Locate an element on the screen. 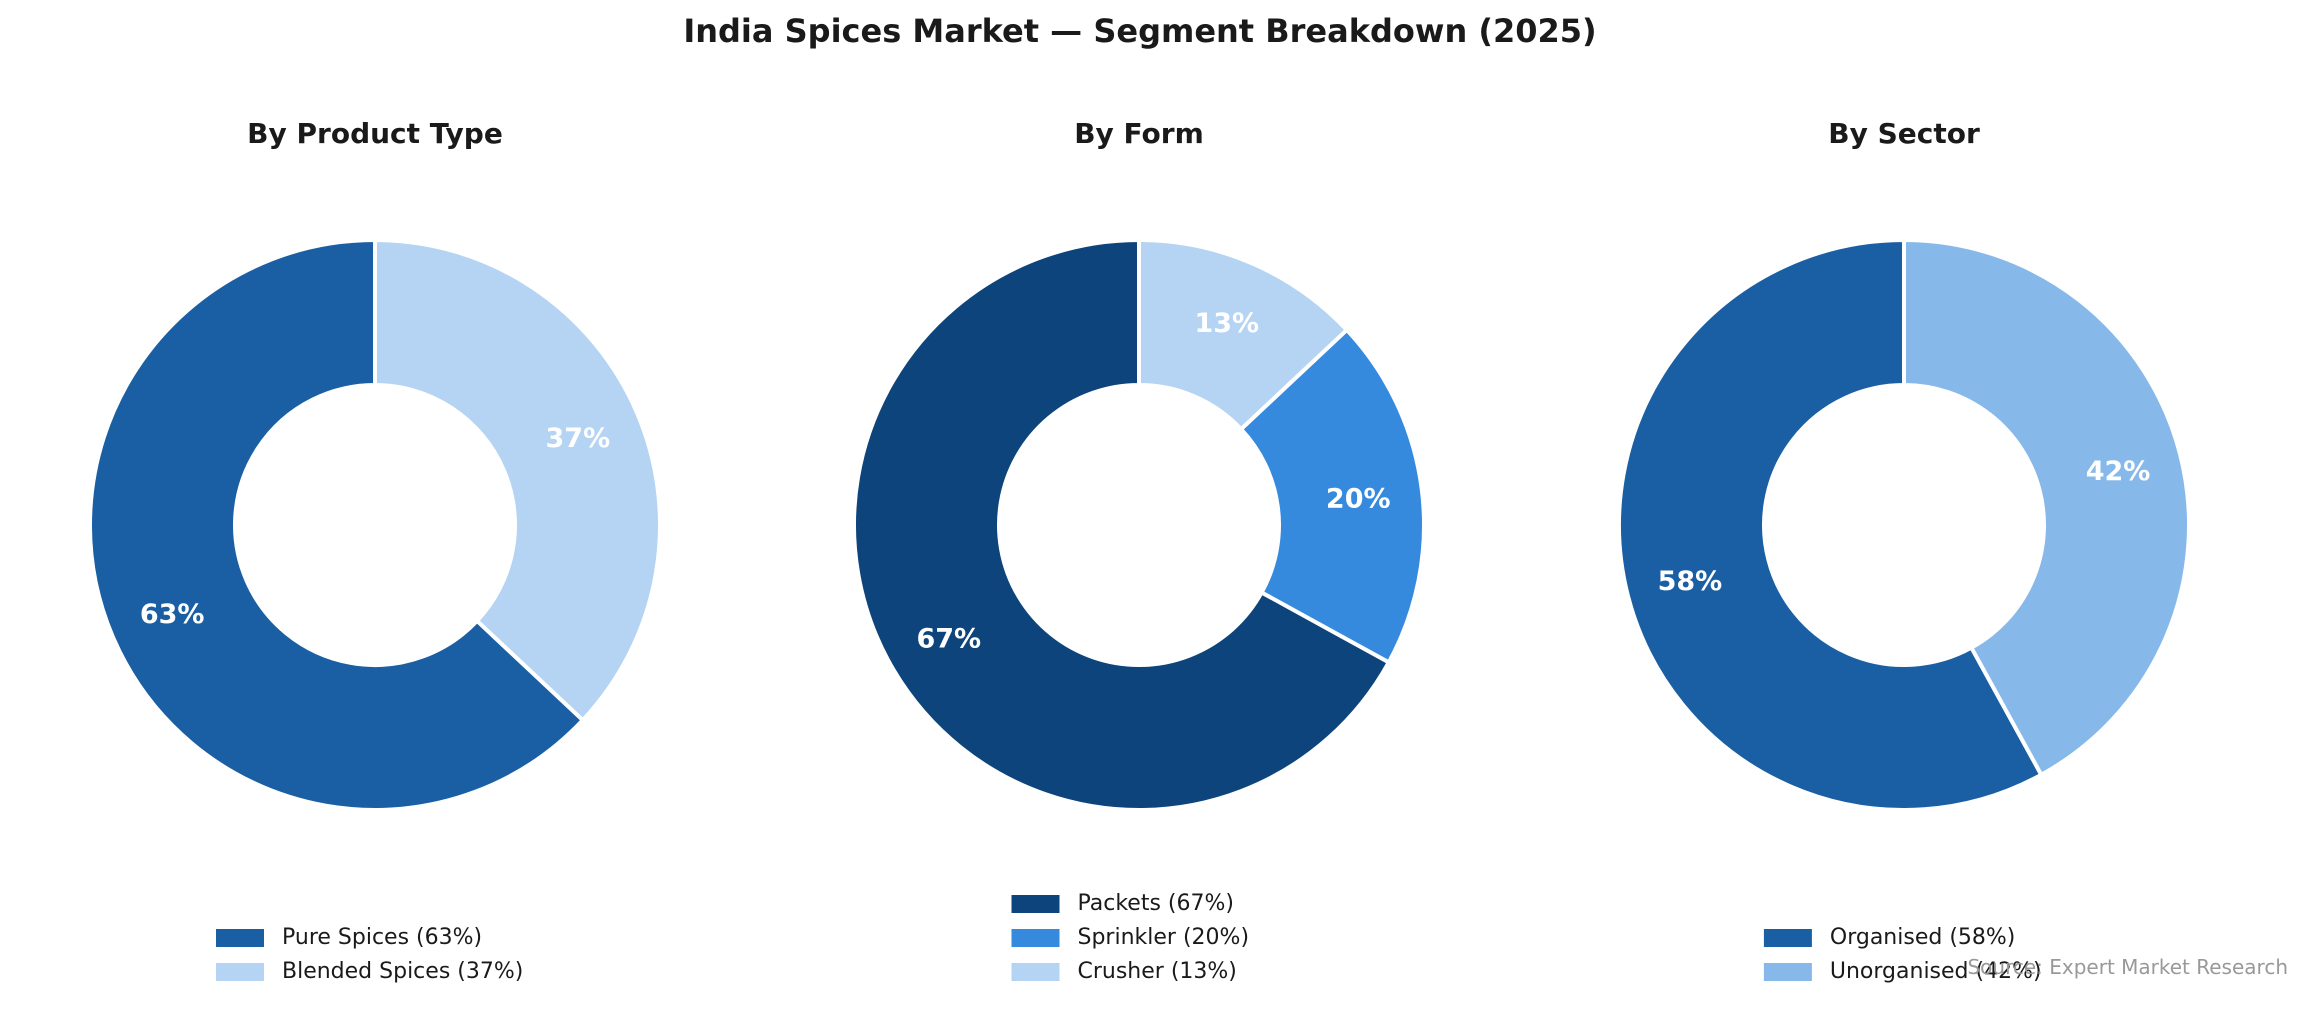  source-note: Source: Expert Market Research is located at coordinates (2127, 967).